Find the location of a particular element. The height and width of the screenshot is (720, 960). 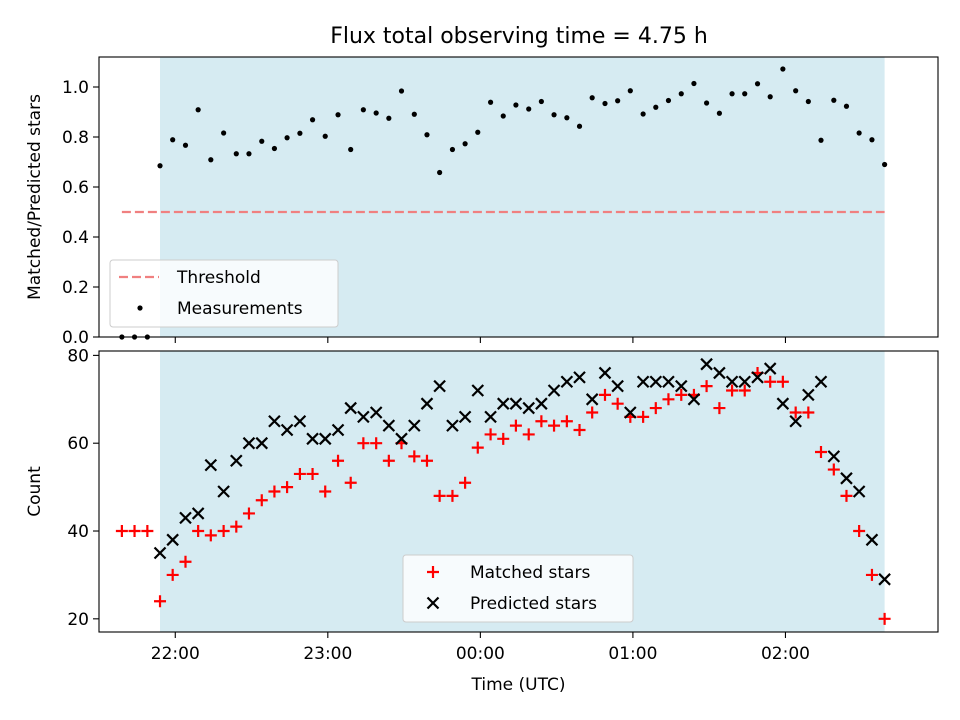

y-tick-label: 60 is located at coordinates (78, 444).